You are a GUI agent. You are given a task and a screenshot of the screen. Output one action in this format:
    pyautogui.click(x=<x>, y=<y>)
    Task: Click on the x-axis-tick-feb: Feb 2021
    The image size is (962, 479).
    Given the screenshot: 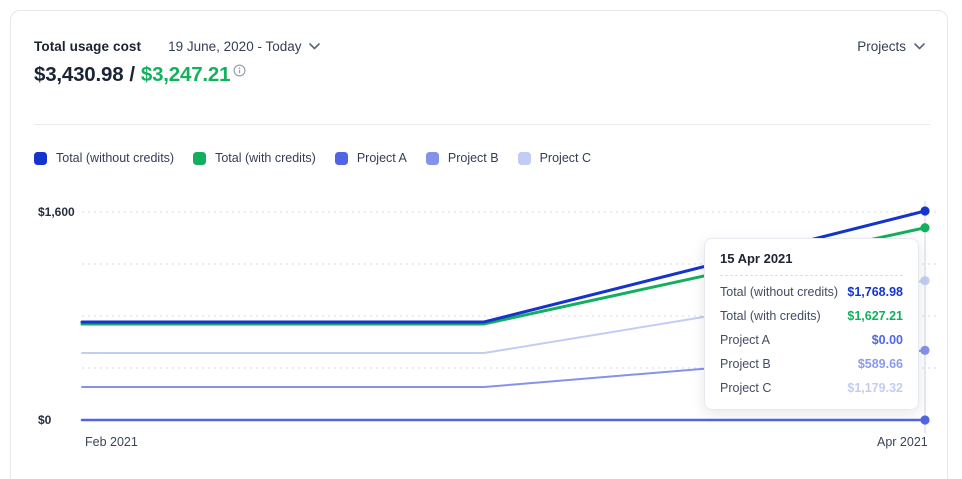 What is the action you would take?
    pyautogui.click(x=111, y=442)
    